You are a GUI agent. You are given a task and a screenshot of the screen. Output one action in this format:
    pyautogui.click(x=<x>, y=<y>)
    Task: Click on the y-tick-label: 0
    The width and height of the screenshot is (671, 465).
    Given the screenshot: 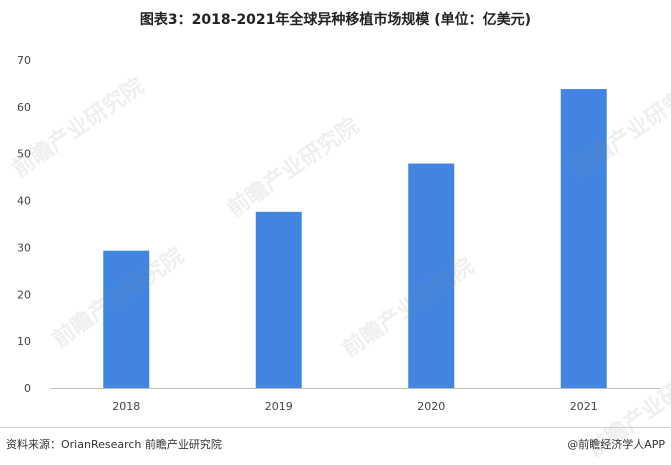 What is the action you would take?
    pyautogui.click(x=27, y=388)
    